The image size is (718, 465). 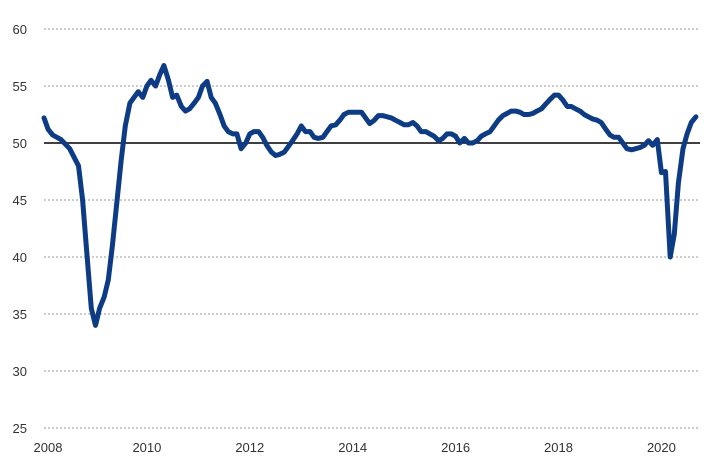 What do you see at coordinates (249, 447) in the screenshot?
I see `x-tick-label: 2012` at bounding box center [249, 447].